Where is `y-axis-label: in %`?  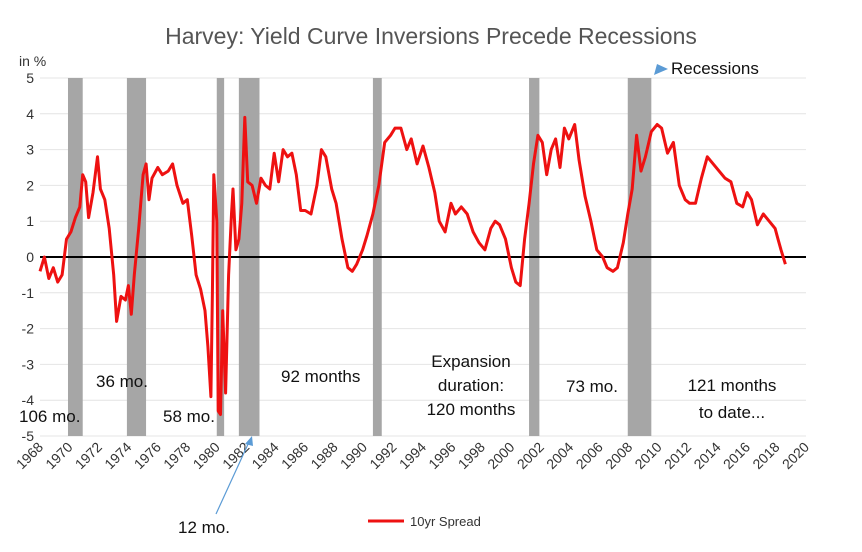
y-axis-label: in % is located at coordinates (32, 61).